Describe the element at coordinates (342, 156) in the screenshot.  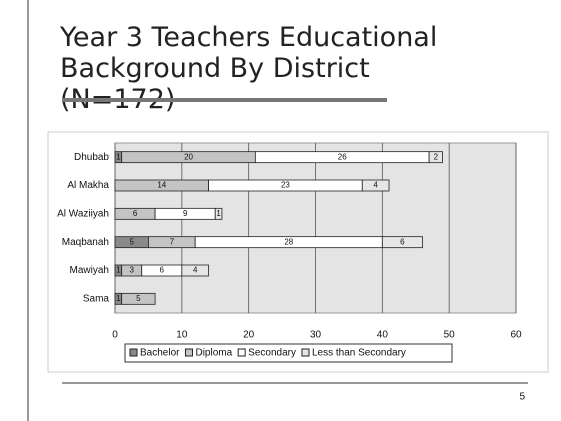
I see `data-label: 26` at that location.